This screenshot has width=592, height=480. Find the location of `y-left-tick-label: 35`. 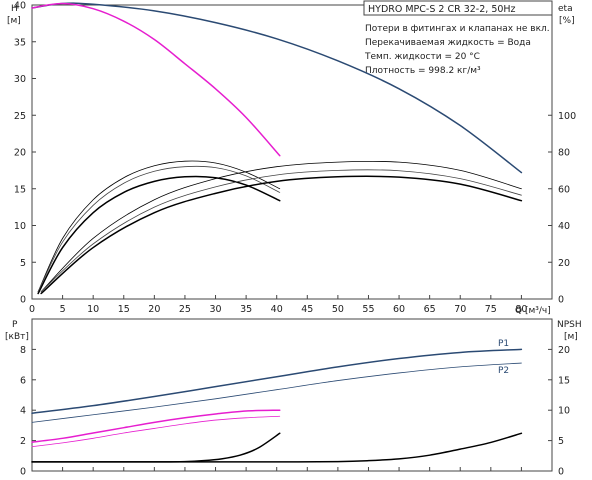

y-left-tick-label: 35 is located at coordinates (20, 42).